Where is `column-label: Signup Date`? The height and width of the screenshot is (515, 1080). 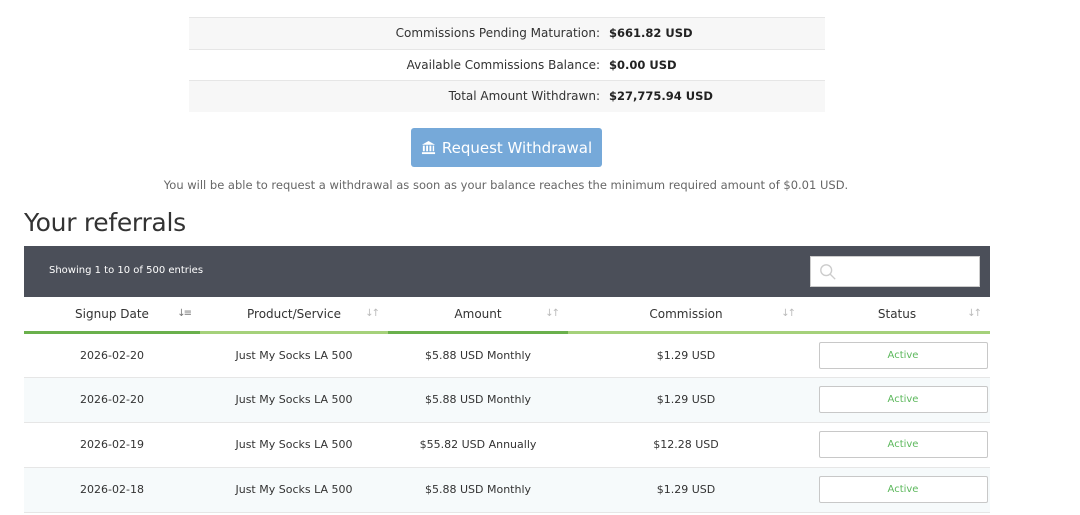 column-label: Signup Date is located at coordinates (112, 313).